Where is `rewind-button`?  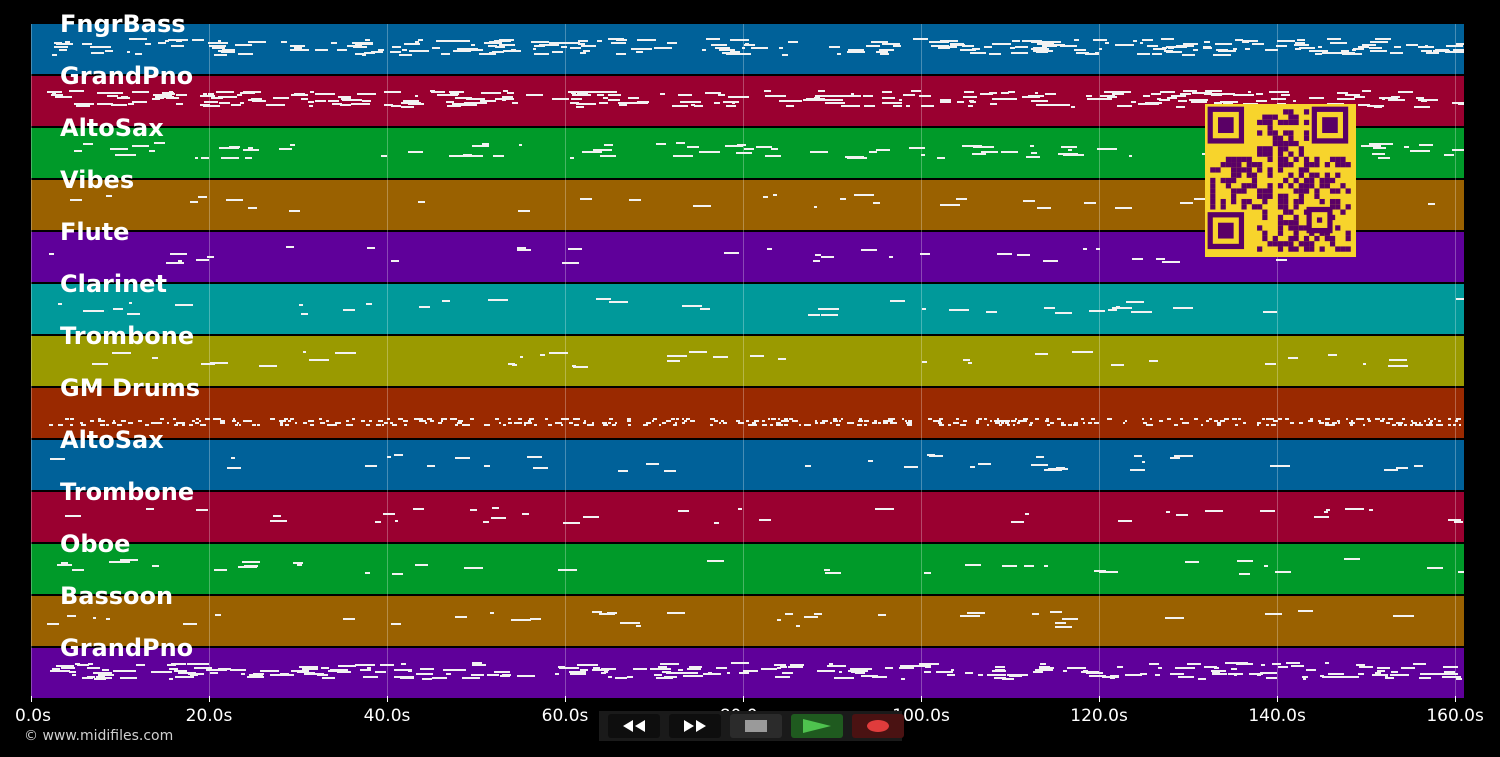 rewind-button is located at coordinates (634, 726).